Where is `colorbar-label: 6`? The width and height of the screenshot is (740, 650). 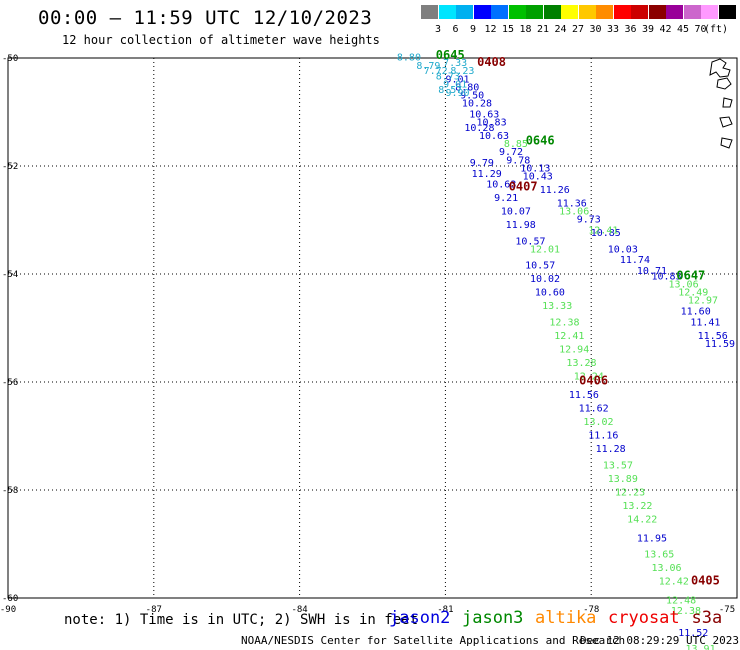
colorbar-label: 6 is located at coordinates (455, 29).